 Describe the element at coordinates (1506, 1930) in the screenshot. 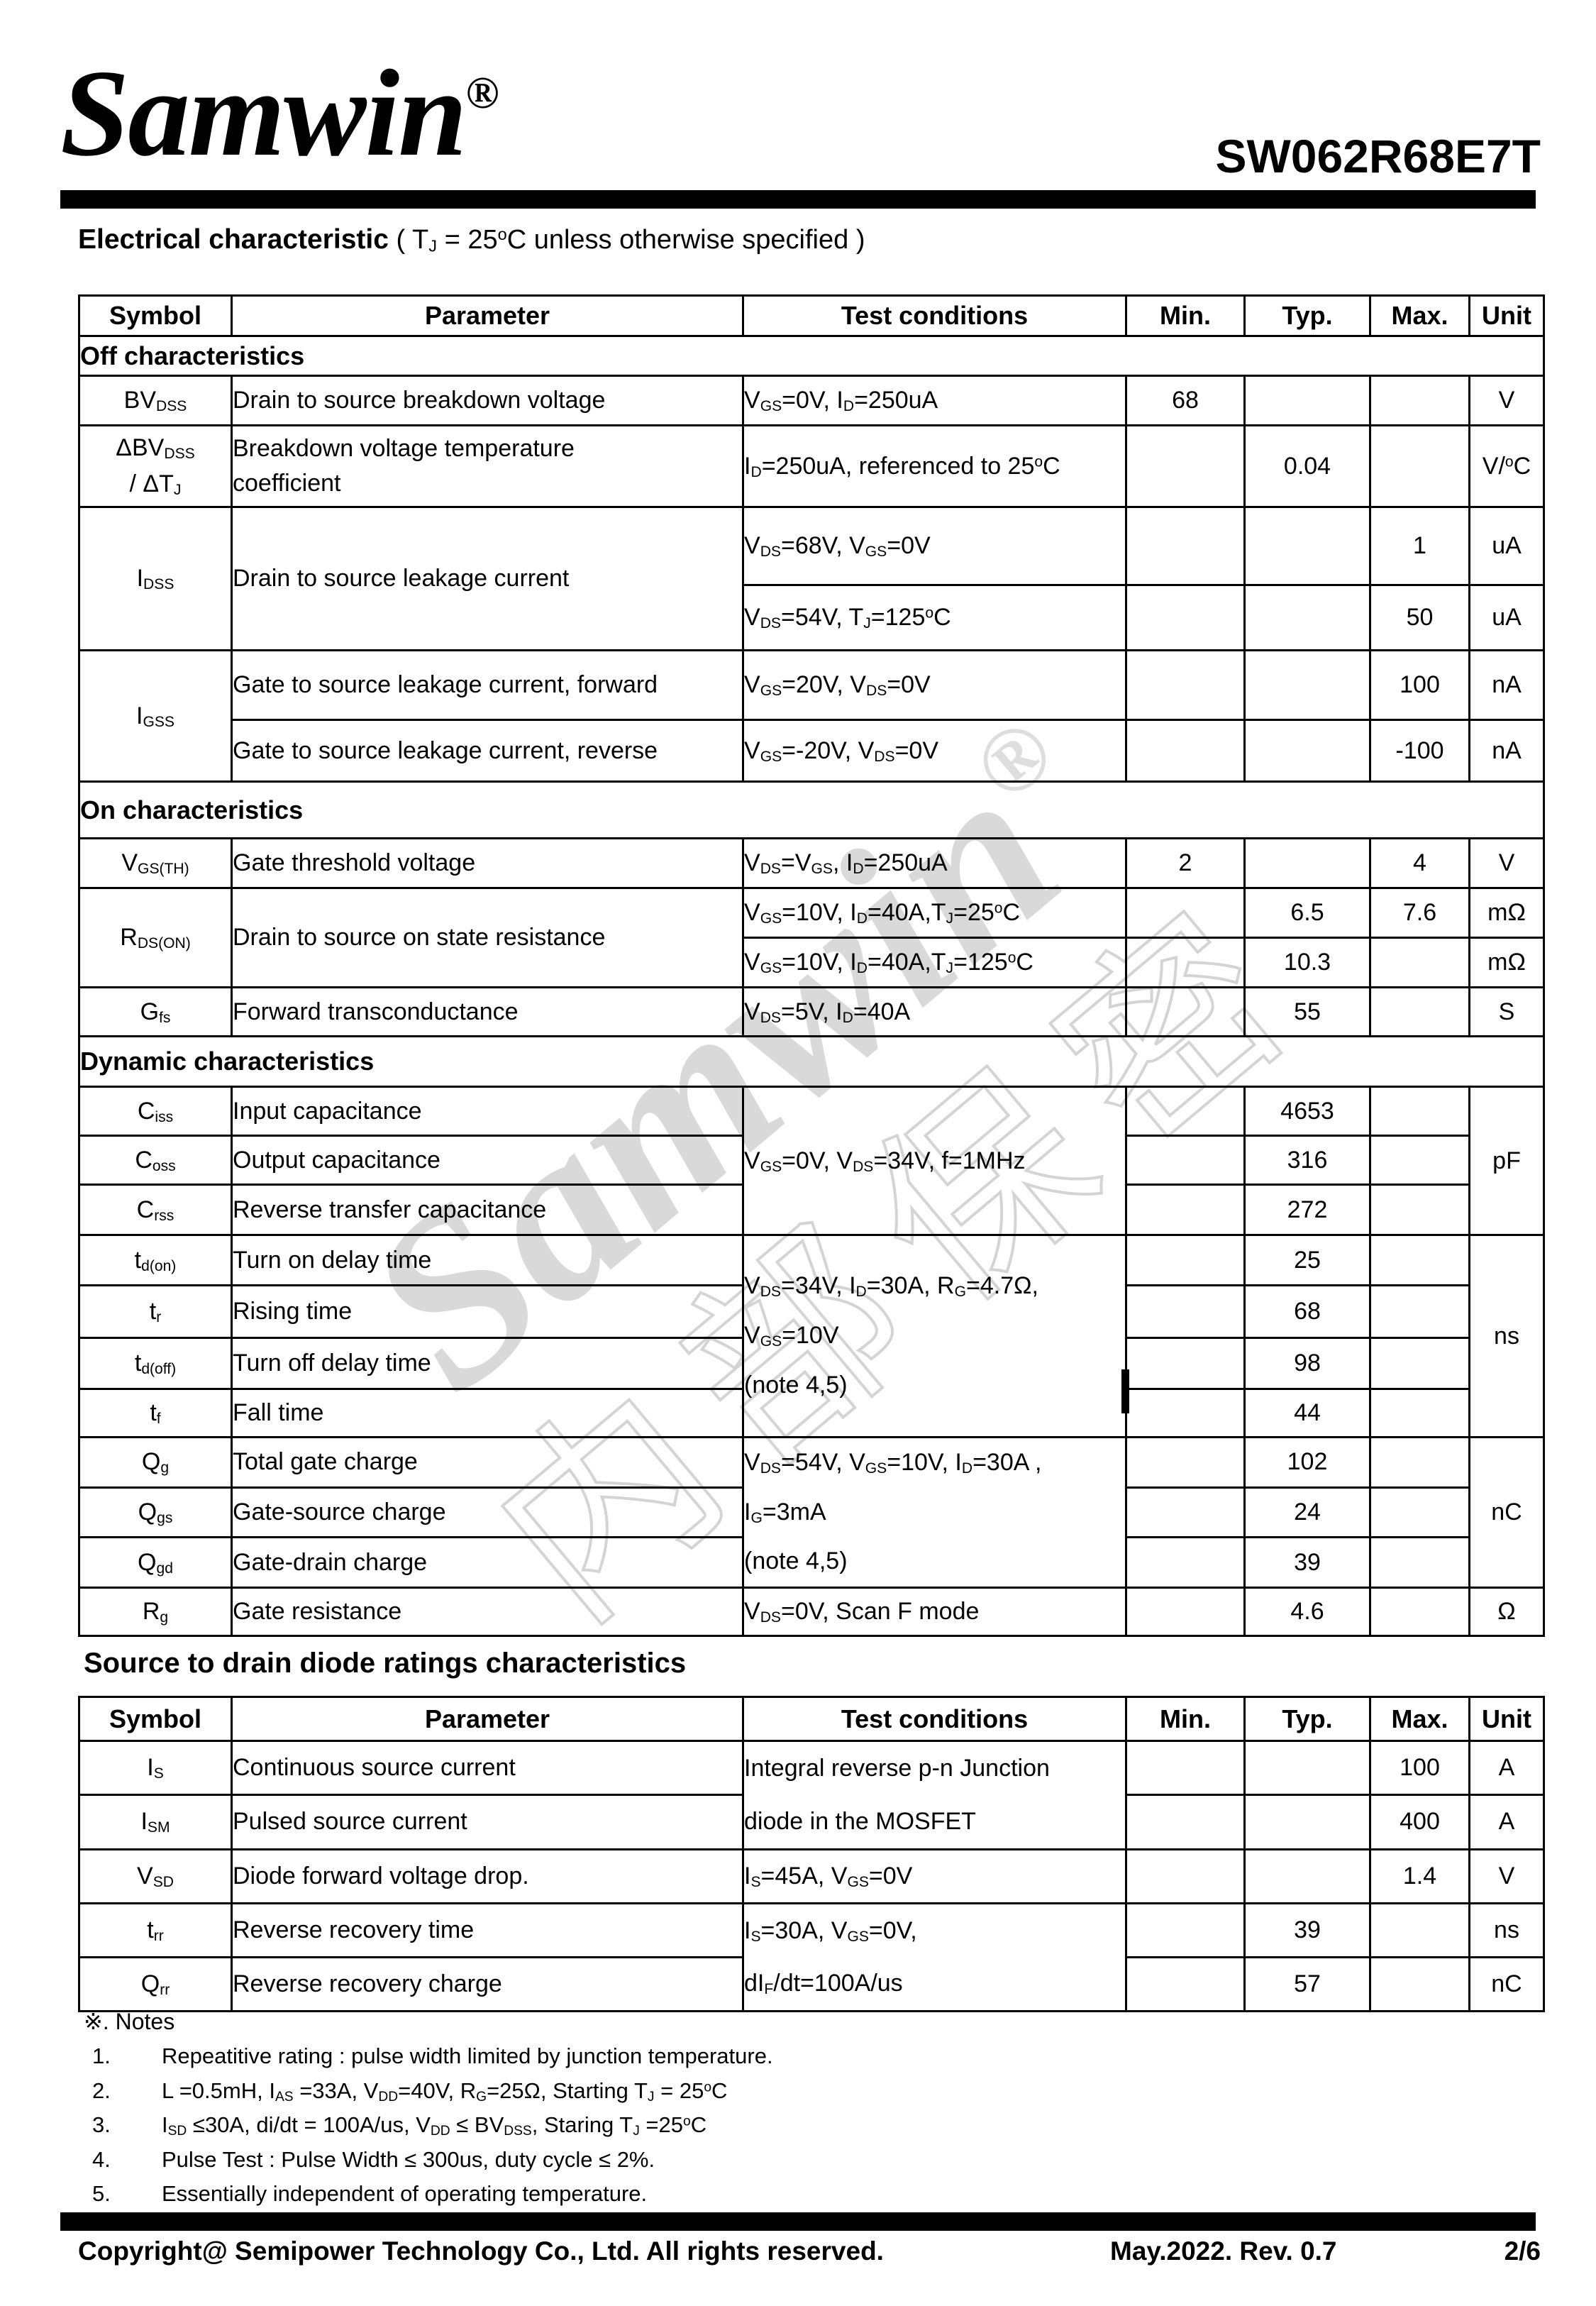

I see `t2-trr-unit: ns` at that location.